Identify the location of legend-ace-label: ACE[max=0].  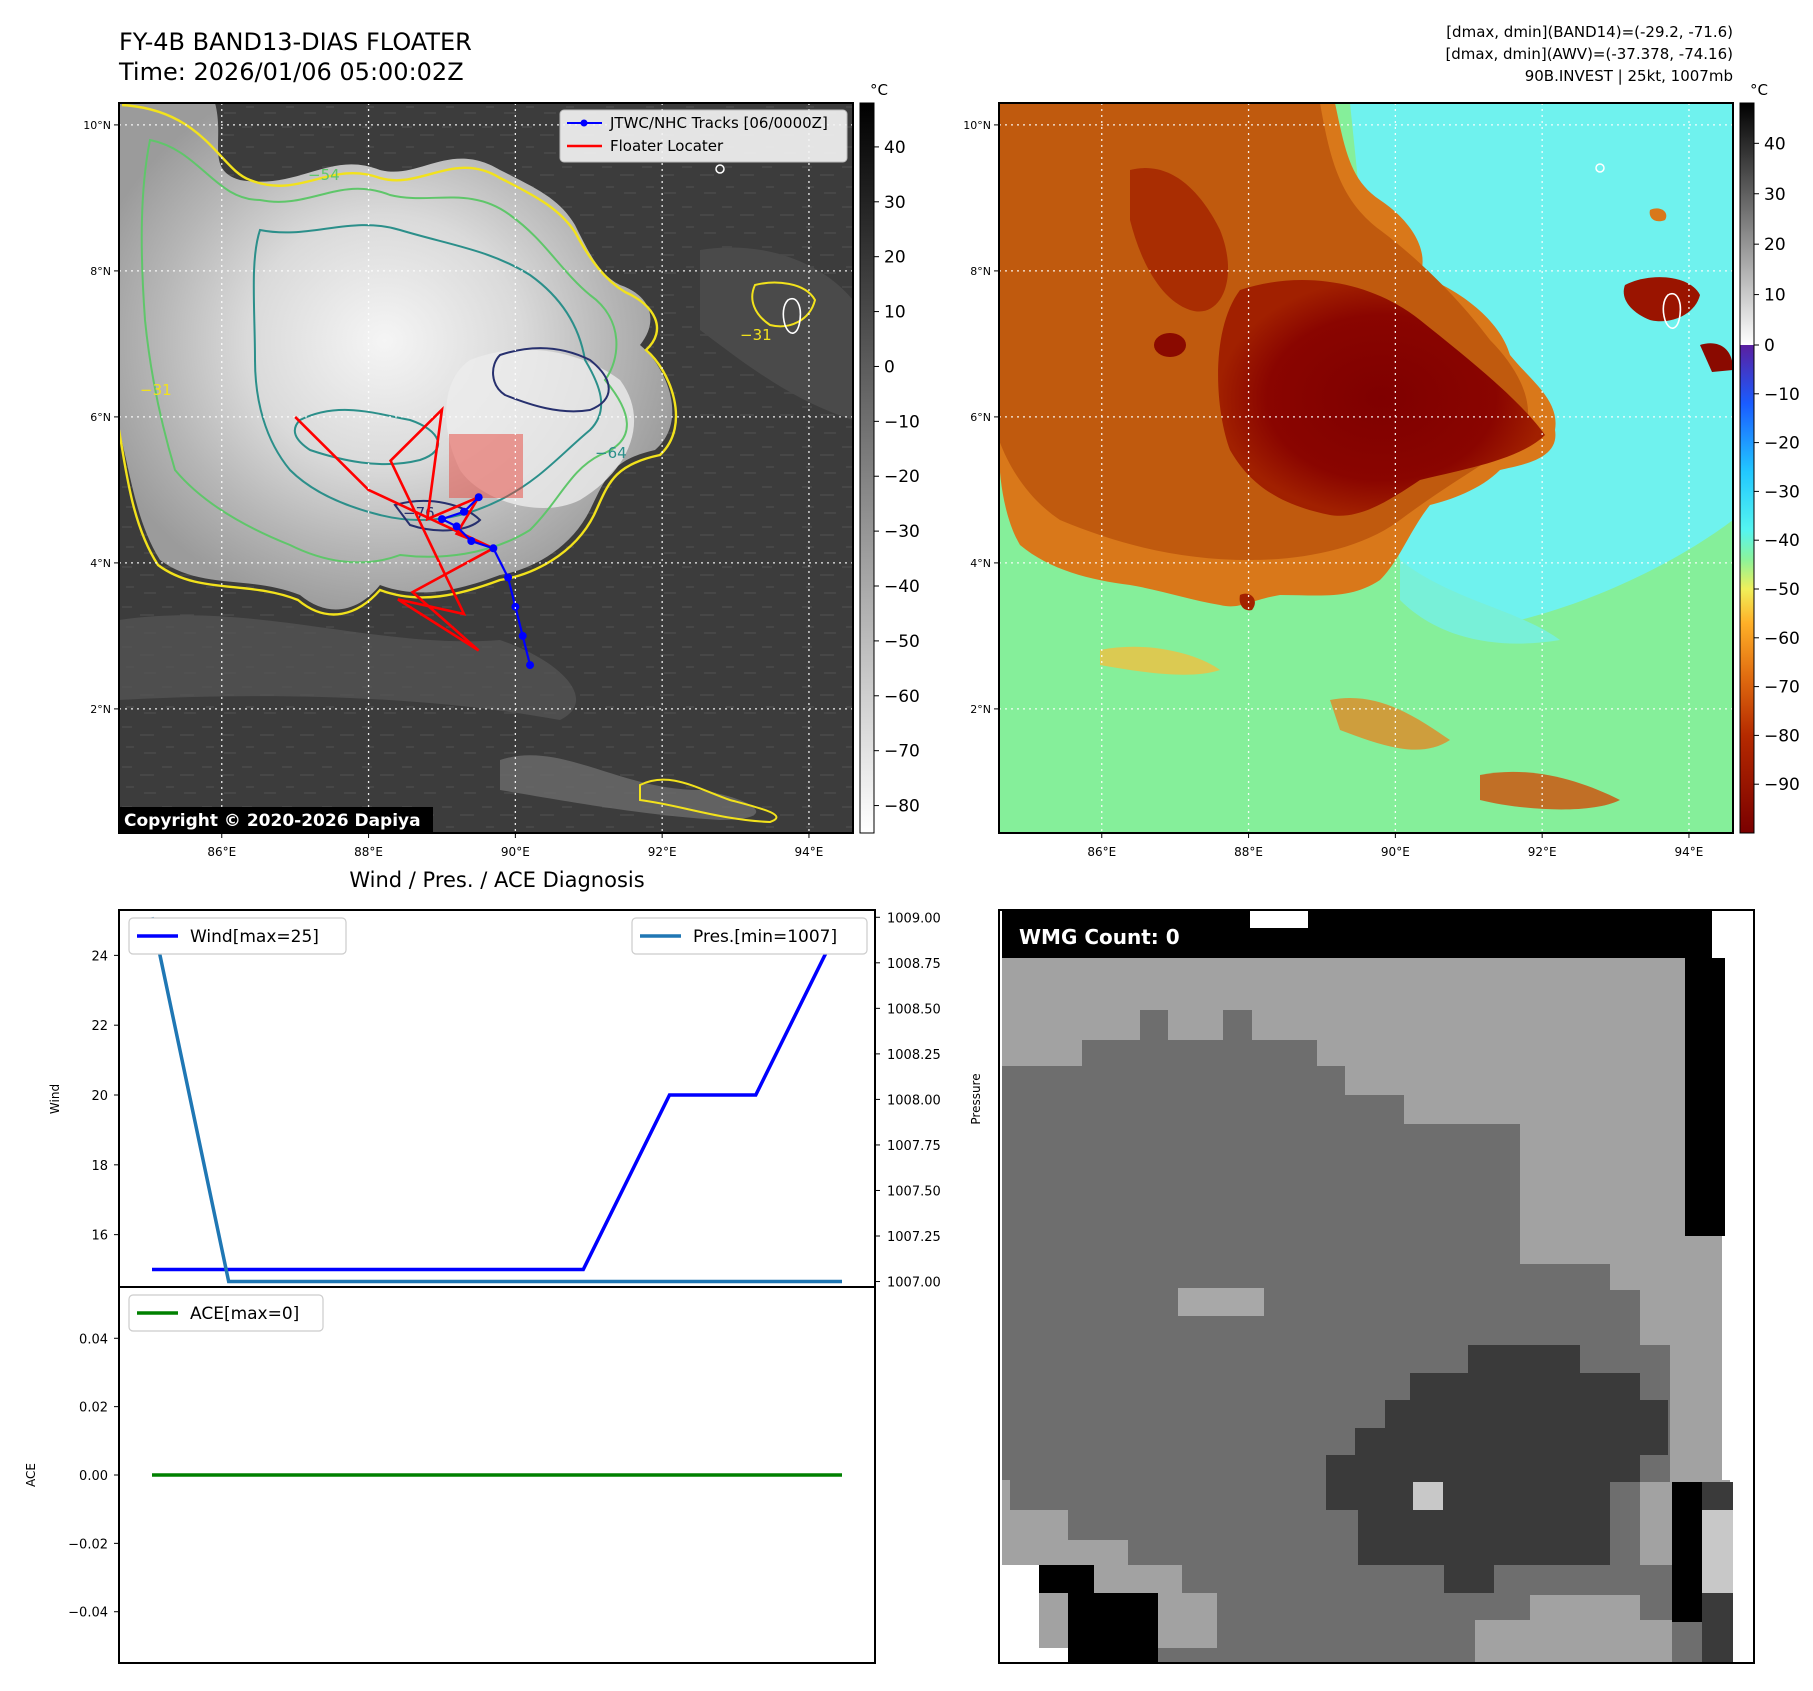
(244, 1314).